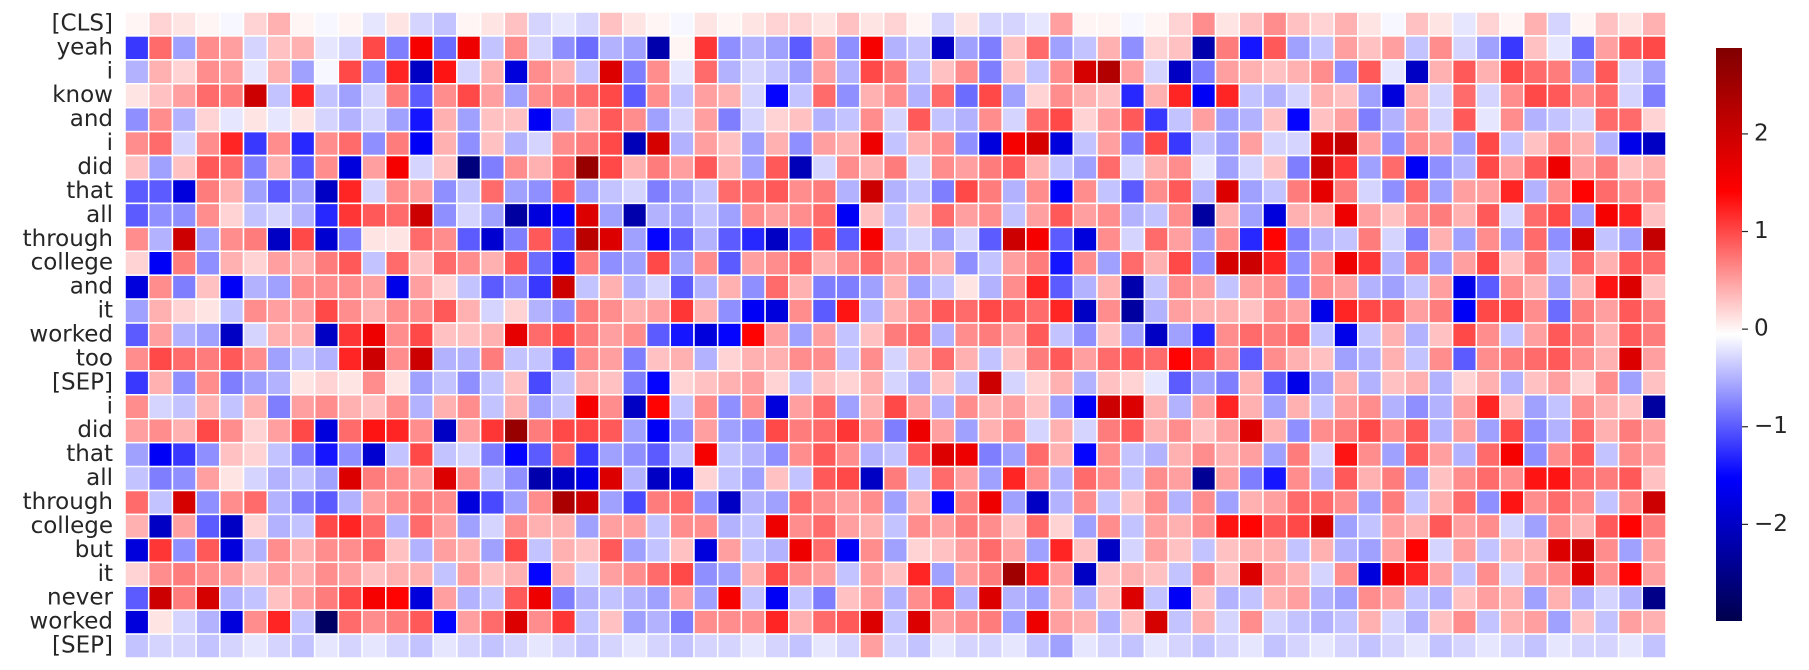 This screenshot has height=670, width=1809. Describe the element at coordinates (94, 358) in the screenshot. I see `row-label: too` at that location.